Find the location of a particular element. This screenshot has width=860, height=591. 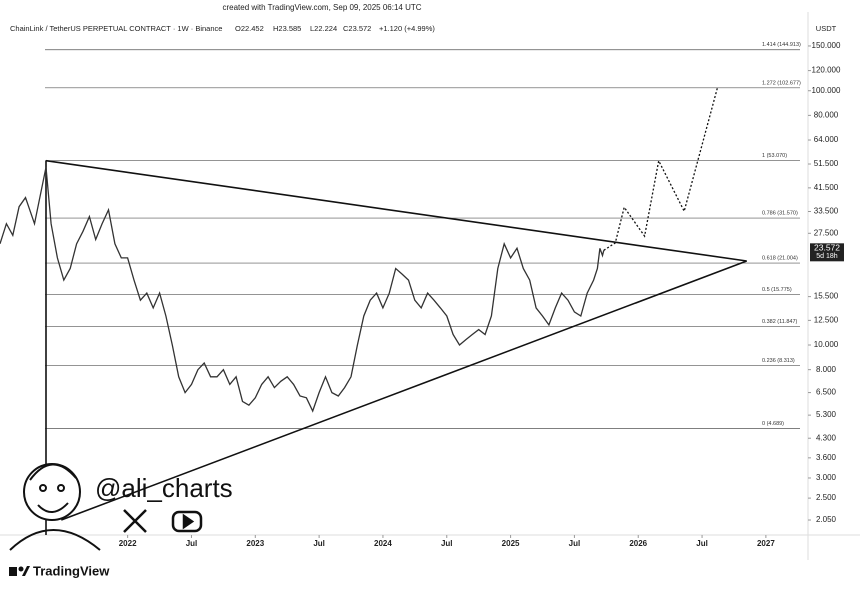

fib-label: 0.382 (11.847) is located at coordinates (780, 322).